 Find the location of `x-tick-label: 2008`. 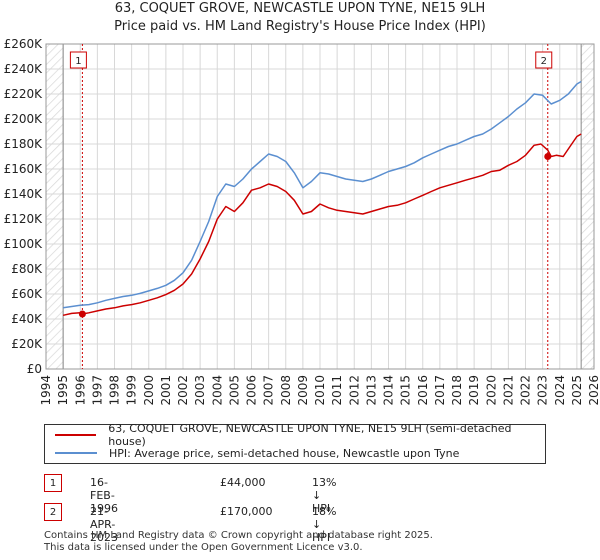

x-tick-label: 2008 is located at coordinates (286, 390).